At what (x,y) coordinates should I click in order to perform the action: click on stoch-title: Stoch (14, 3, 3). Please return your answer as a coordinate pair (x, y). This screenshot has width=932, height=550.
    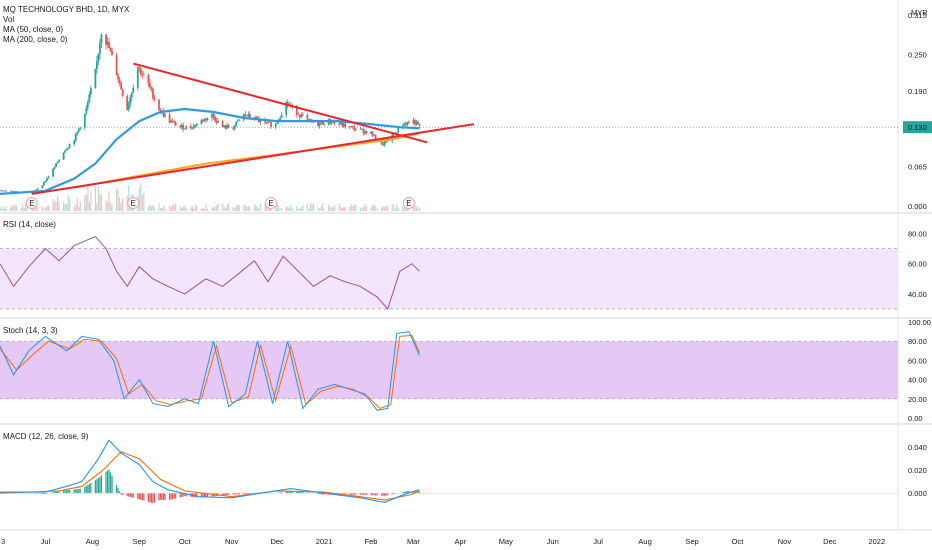
    Looking at the image, I should click on (30, 330).